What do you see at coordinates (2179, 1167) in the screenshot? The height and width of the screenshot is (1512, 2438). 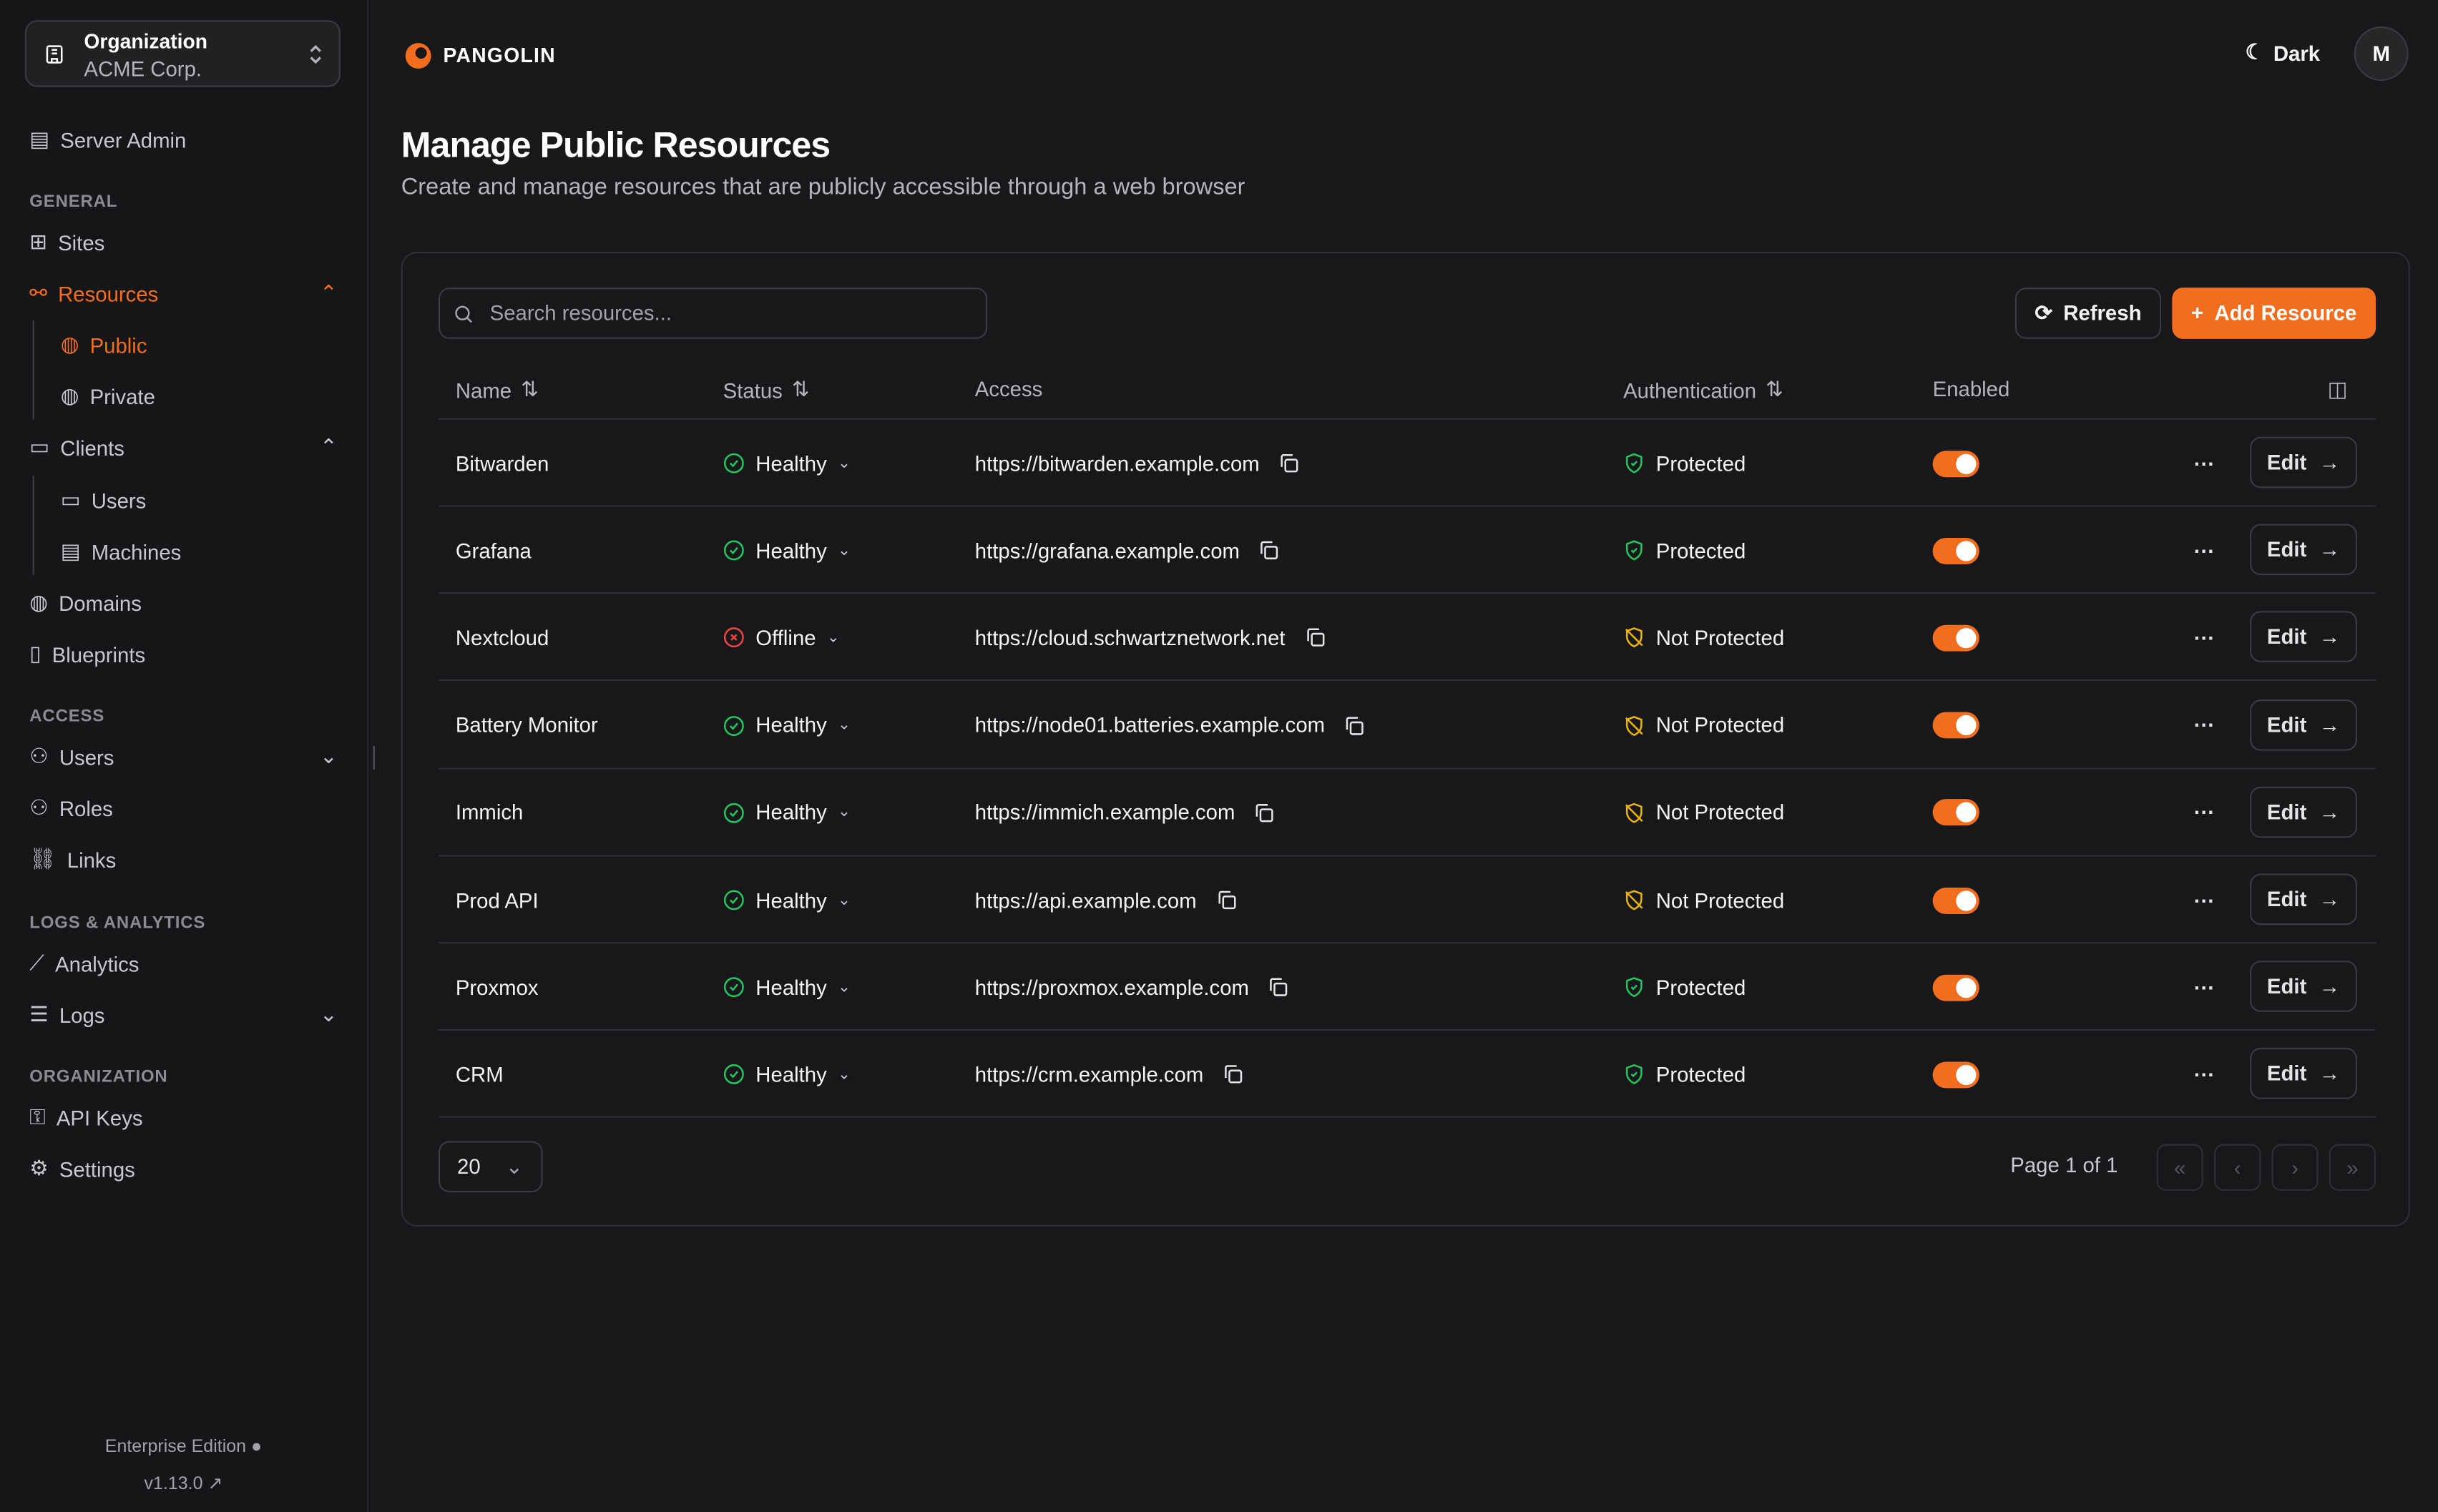 I see `first-page-button: «` at bounding box center [2179, 1167].